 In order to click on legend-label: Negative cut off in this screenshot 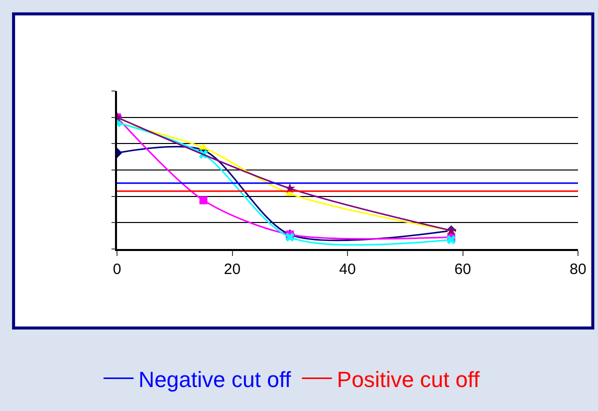, I will do `click(215, 379)`.